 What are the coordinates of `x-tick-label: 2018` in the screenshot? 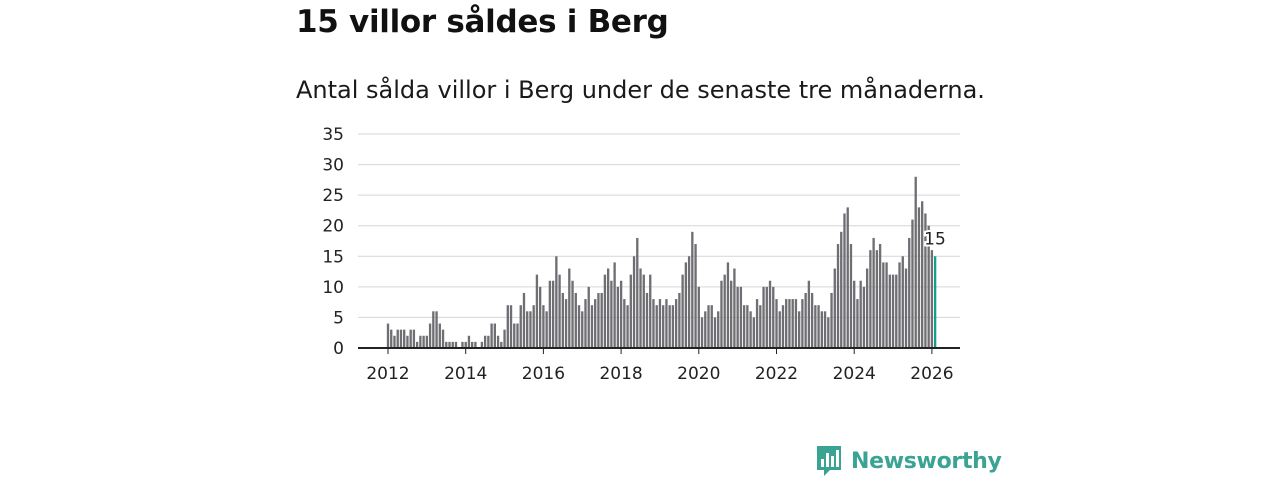 It's located at (620, 374).